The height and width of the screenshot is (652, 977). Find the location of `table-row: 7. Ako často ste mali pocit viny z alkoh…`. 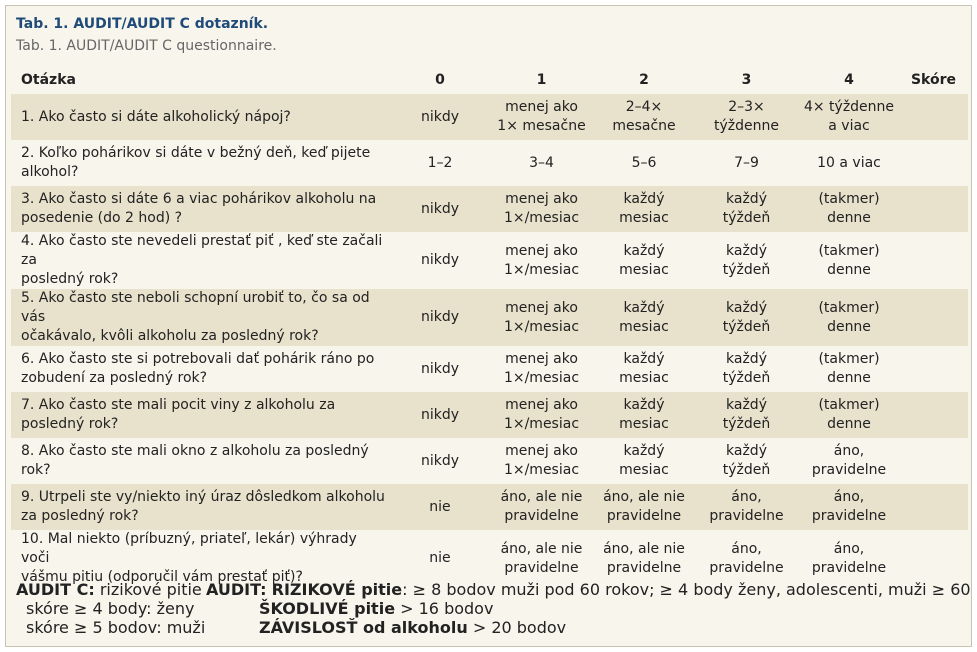

table-row: 7. Ako často ste mali pocit viny z alkoh… is located at coordinates (489, 415).